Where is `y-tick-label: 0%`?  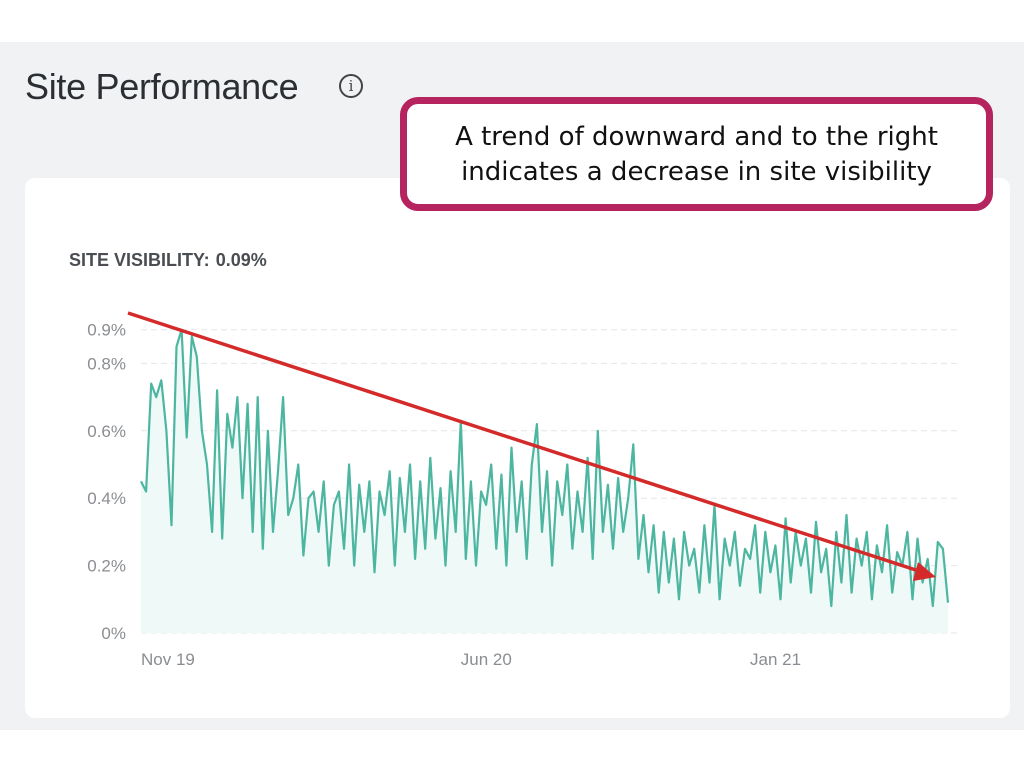
y-tick-label: 0% is located at coordinates (113, 633).